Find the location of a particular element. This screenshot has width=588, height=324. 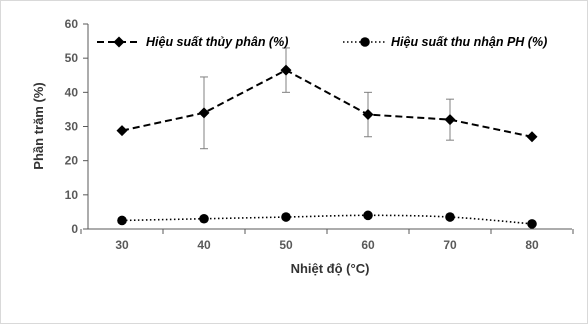

legend-item-hydrolysis: Hiệu suất thủy phân (%) is located at coordinates (192, 42).